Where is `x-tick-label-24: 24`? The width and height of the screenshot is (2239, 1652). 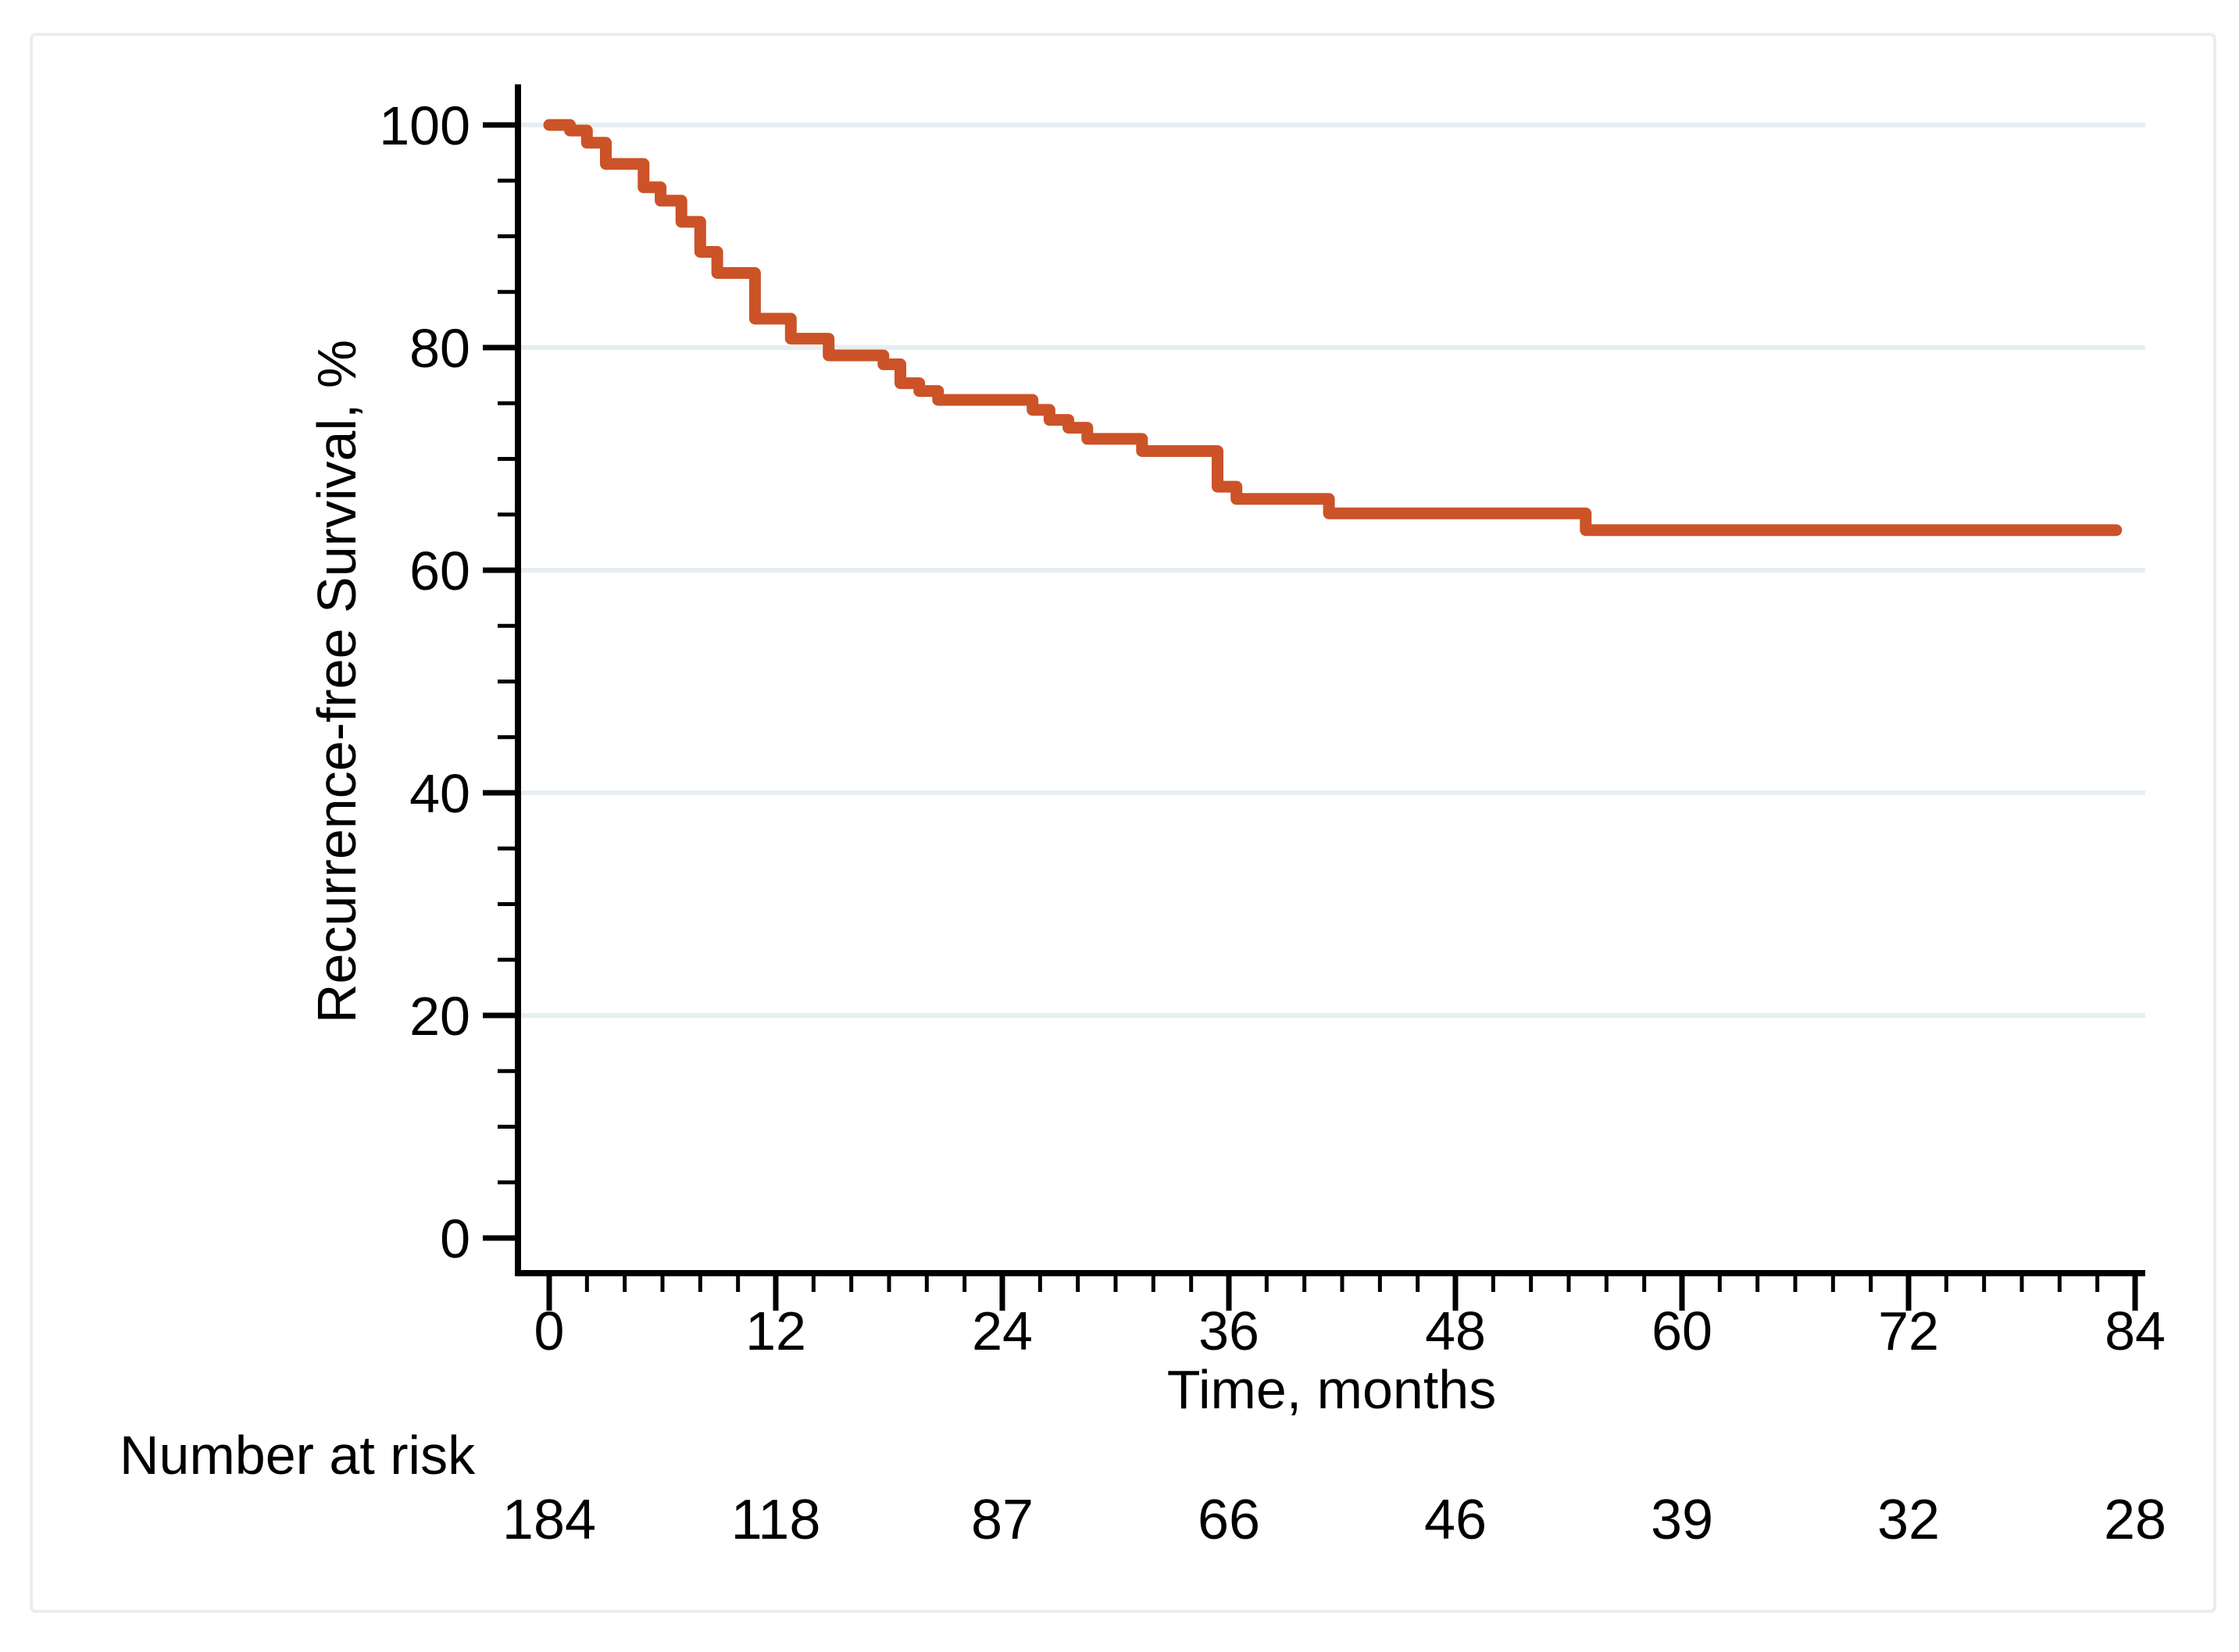 x-tick-label-24: 24 is located at coordinates (1002, 1331).